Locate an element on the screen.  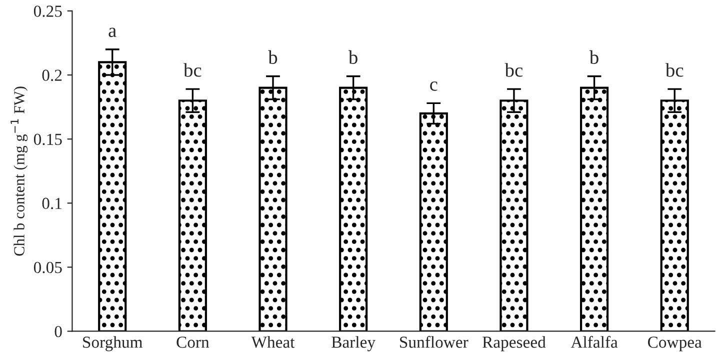
x-tick-label: Corn is located at coordinates (193, 342).